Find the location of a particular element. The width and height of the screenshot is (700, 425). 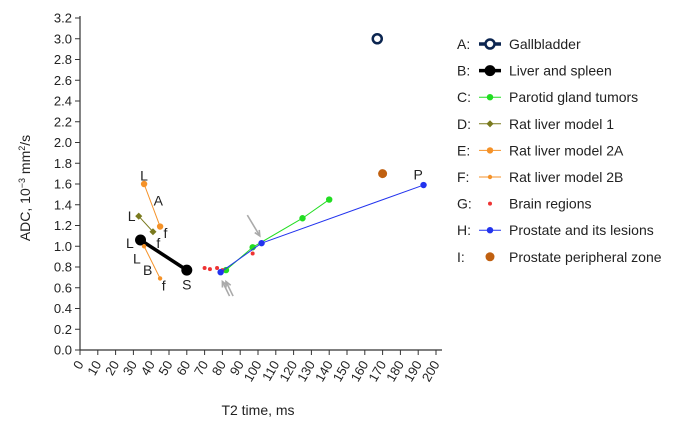

legend-entry: B: Liver and spleen is located at coordinates (534, 71).